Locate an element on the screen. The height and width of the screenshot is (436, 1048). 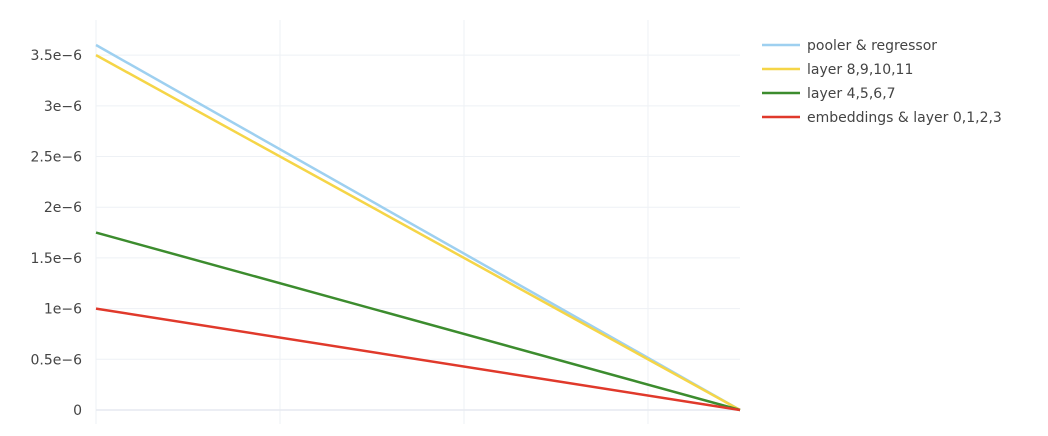
y-tick-label: 3.5e−6 is located at coordinates (56, 56).